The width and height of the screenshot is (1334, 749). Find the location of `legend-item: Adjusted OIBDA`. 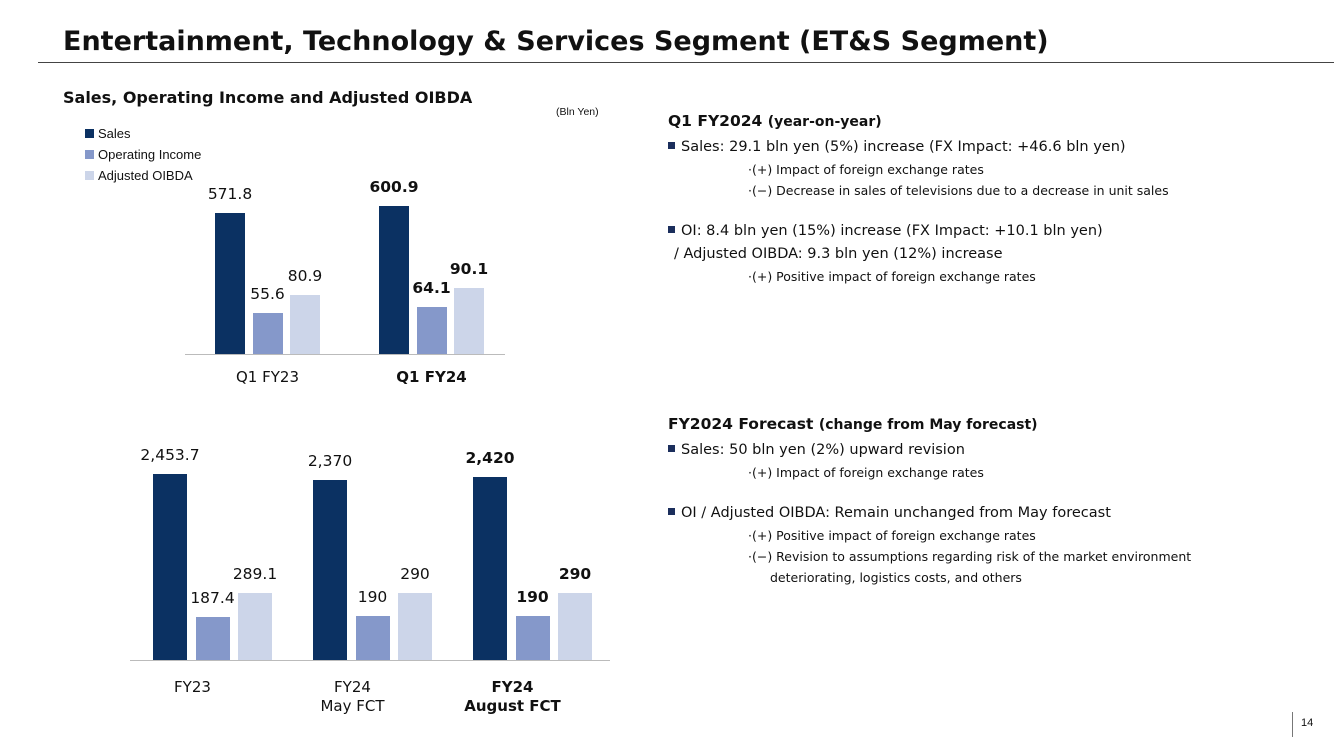

legend-item: Adjusted OIBDA is located at coordinates (139, 175).